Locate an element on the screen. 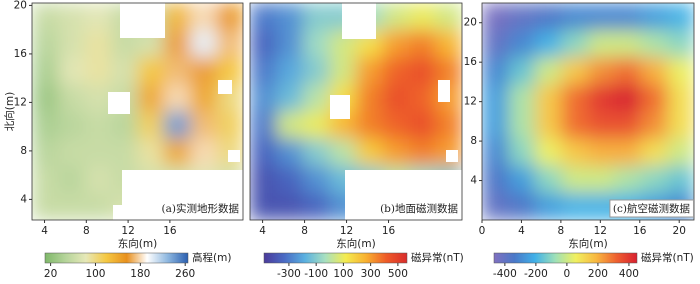  x-tick-label: 16 is located at coordinates (640, 231).